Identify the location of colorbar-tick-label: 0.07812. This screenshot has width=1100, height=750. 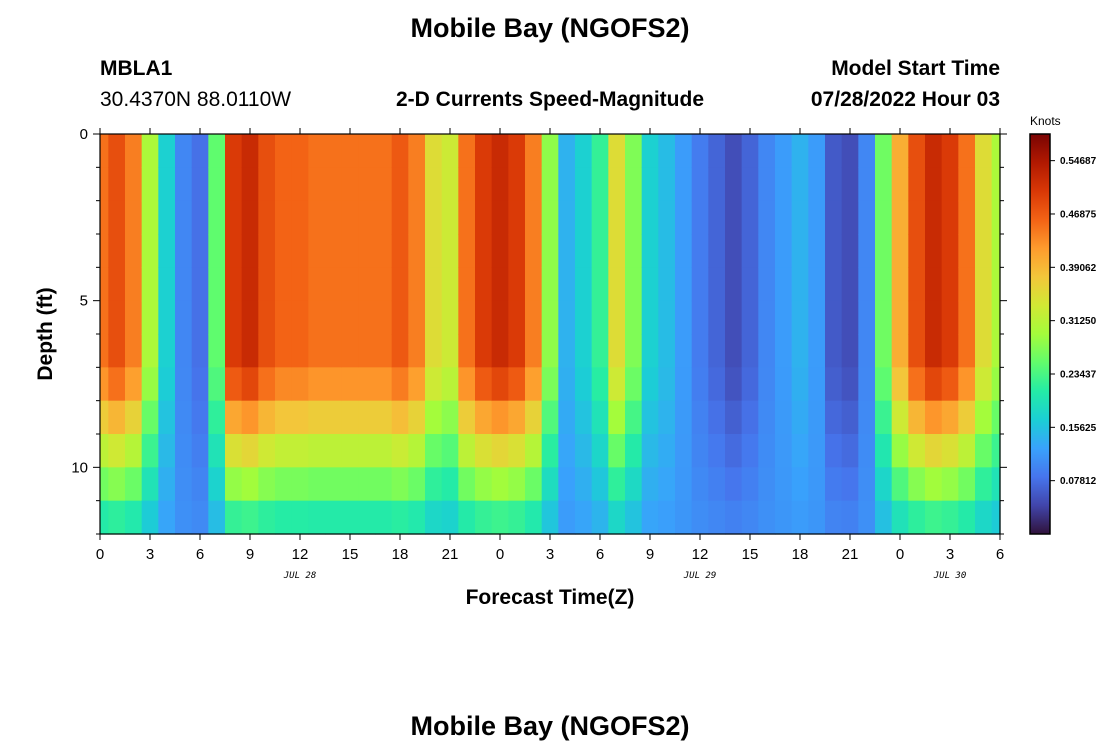
(1078, 481).